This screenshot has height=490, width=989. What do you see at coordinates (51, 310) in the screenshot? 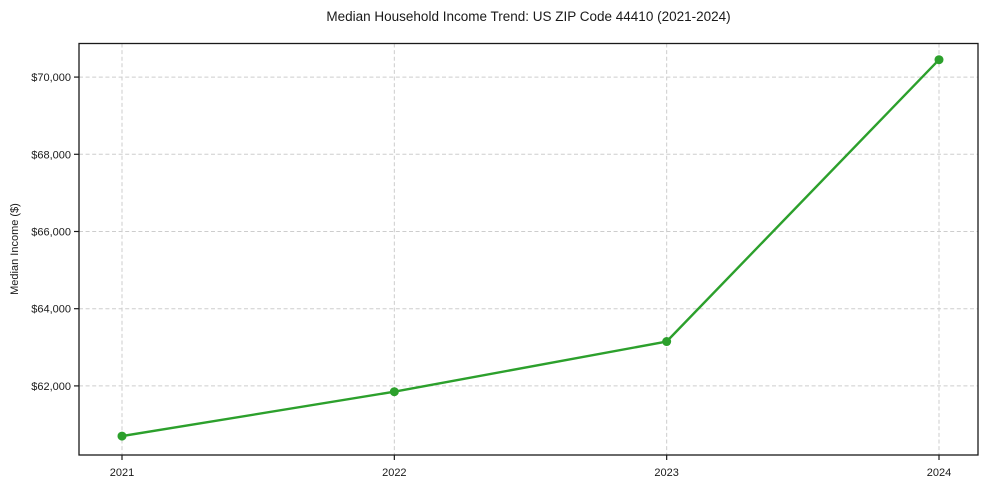
I see `y-tick-label: $64,000` at bounding box center [51, 310].